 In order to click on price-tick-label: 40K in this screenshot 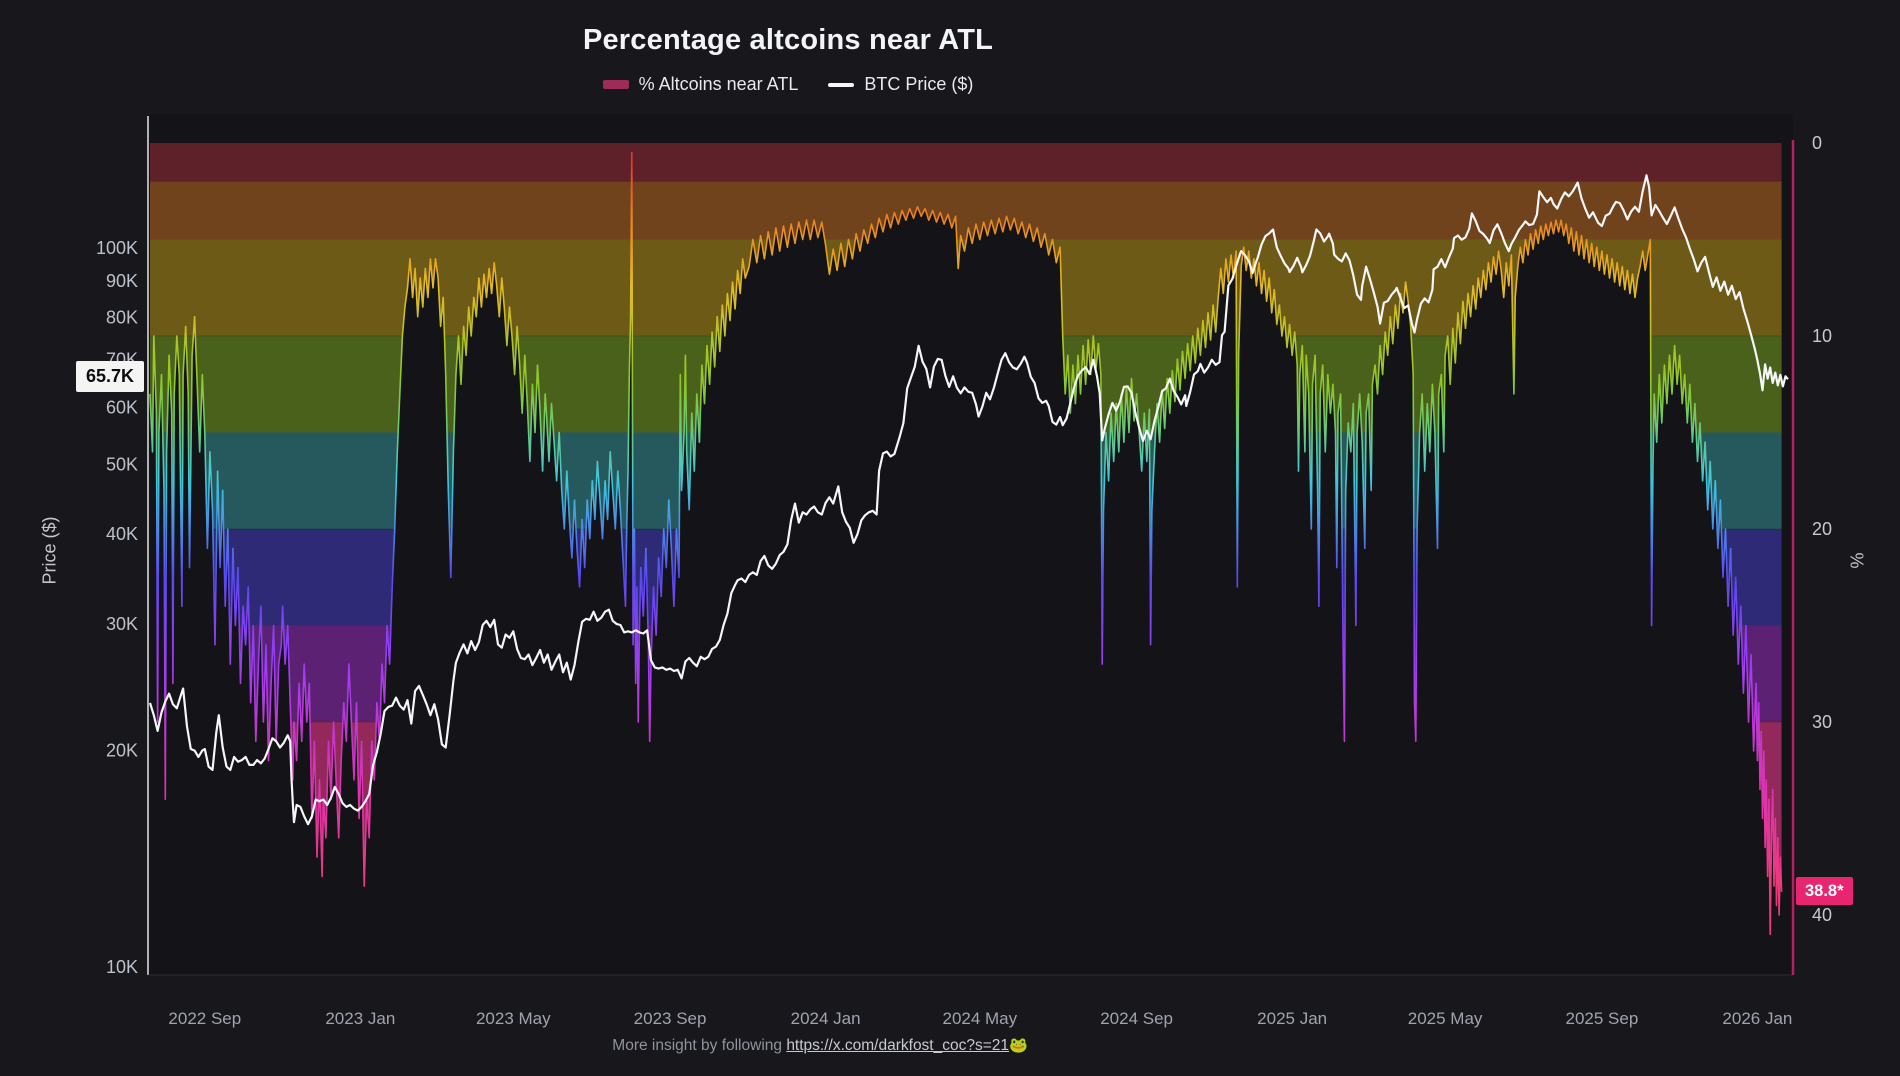, I will do `click(122, 534)`.